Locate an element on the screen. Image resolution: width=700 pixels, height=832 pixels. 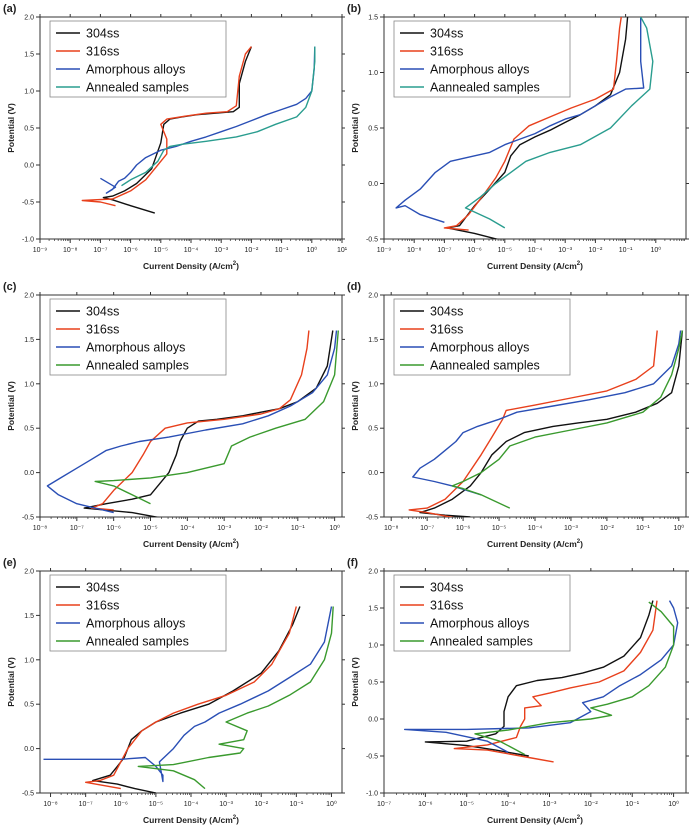
x-tick-label: 10⁻⁸ is located at coordinates (414, 250).